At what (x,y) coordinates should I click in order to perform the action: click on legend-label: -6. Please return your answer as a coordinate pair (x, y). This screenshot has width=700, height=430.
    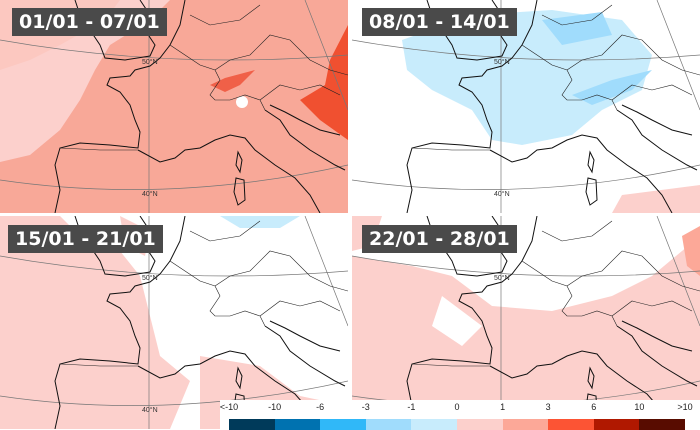
    Looking at the image, I should click on (320, 407).